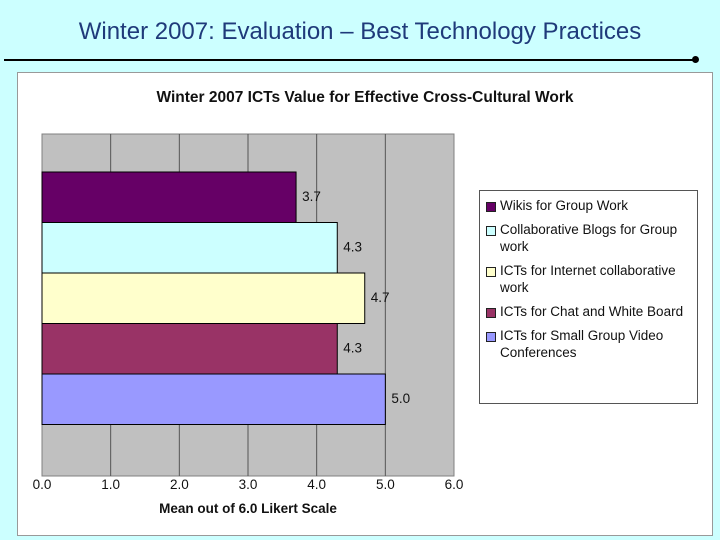  What do you see at coordinates (695, 59) in the screenshot?
I see `title-rule-endpoint` at bounding box center [695, 59].